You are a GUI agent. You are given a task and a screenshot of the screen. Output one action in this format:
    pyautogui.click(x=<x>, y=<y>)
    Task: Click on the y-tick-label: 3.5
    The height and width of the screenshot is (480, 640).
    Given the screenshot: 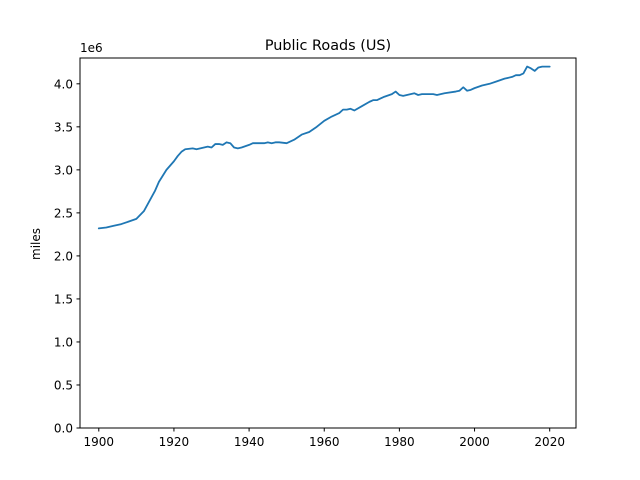 What is the action you would take?
    pyautogui.click(x=63, y=127)
    